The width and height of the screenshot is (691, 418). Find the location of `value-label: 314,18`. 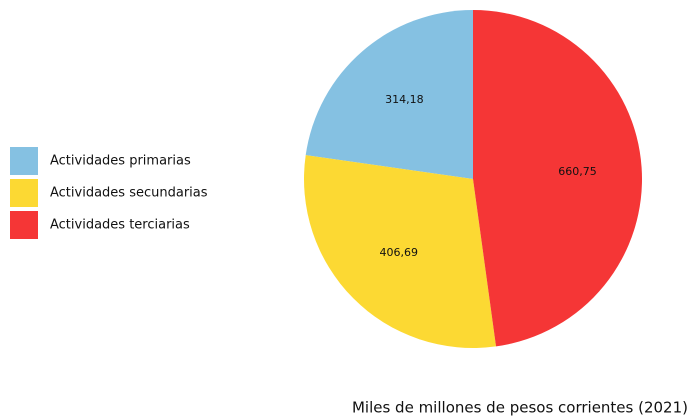

value-label: 314,18 is located at coordinates (404, 99).